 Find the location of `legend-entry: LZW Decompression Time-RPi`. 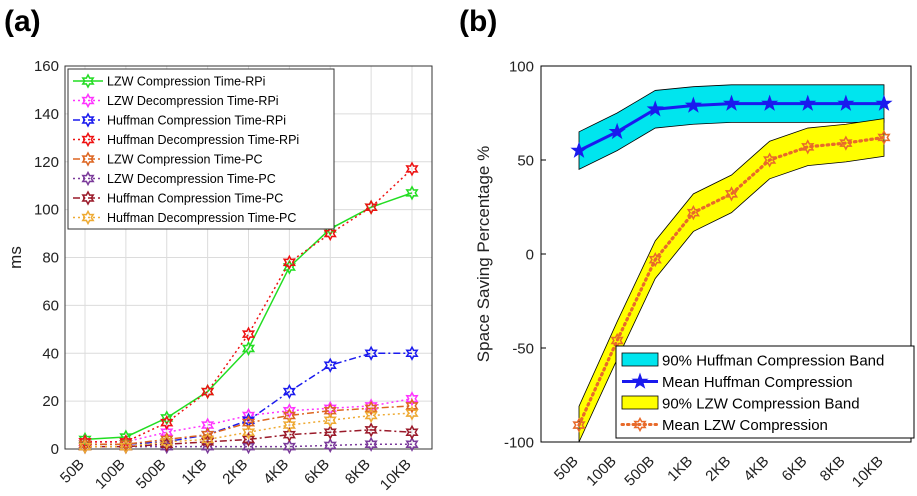

legend-entry: LZW Decompression Time-RPi is located at coordinates (176, 100).